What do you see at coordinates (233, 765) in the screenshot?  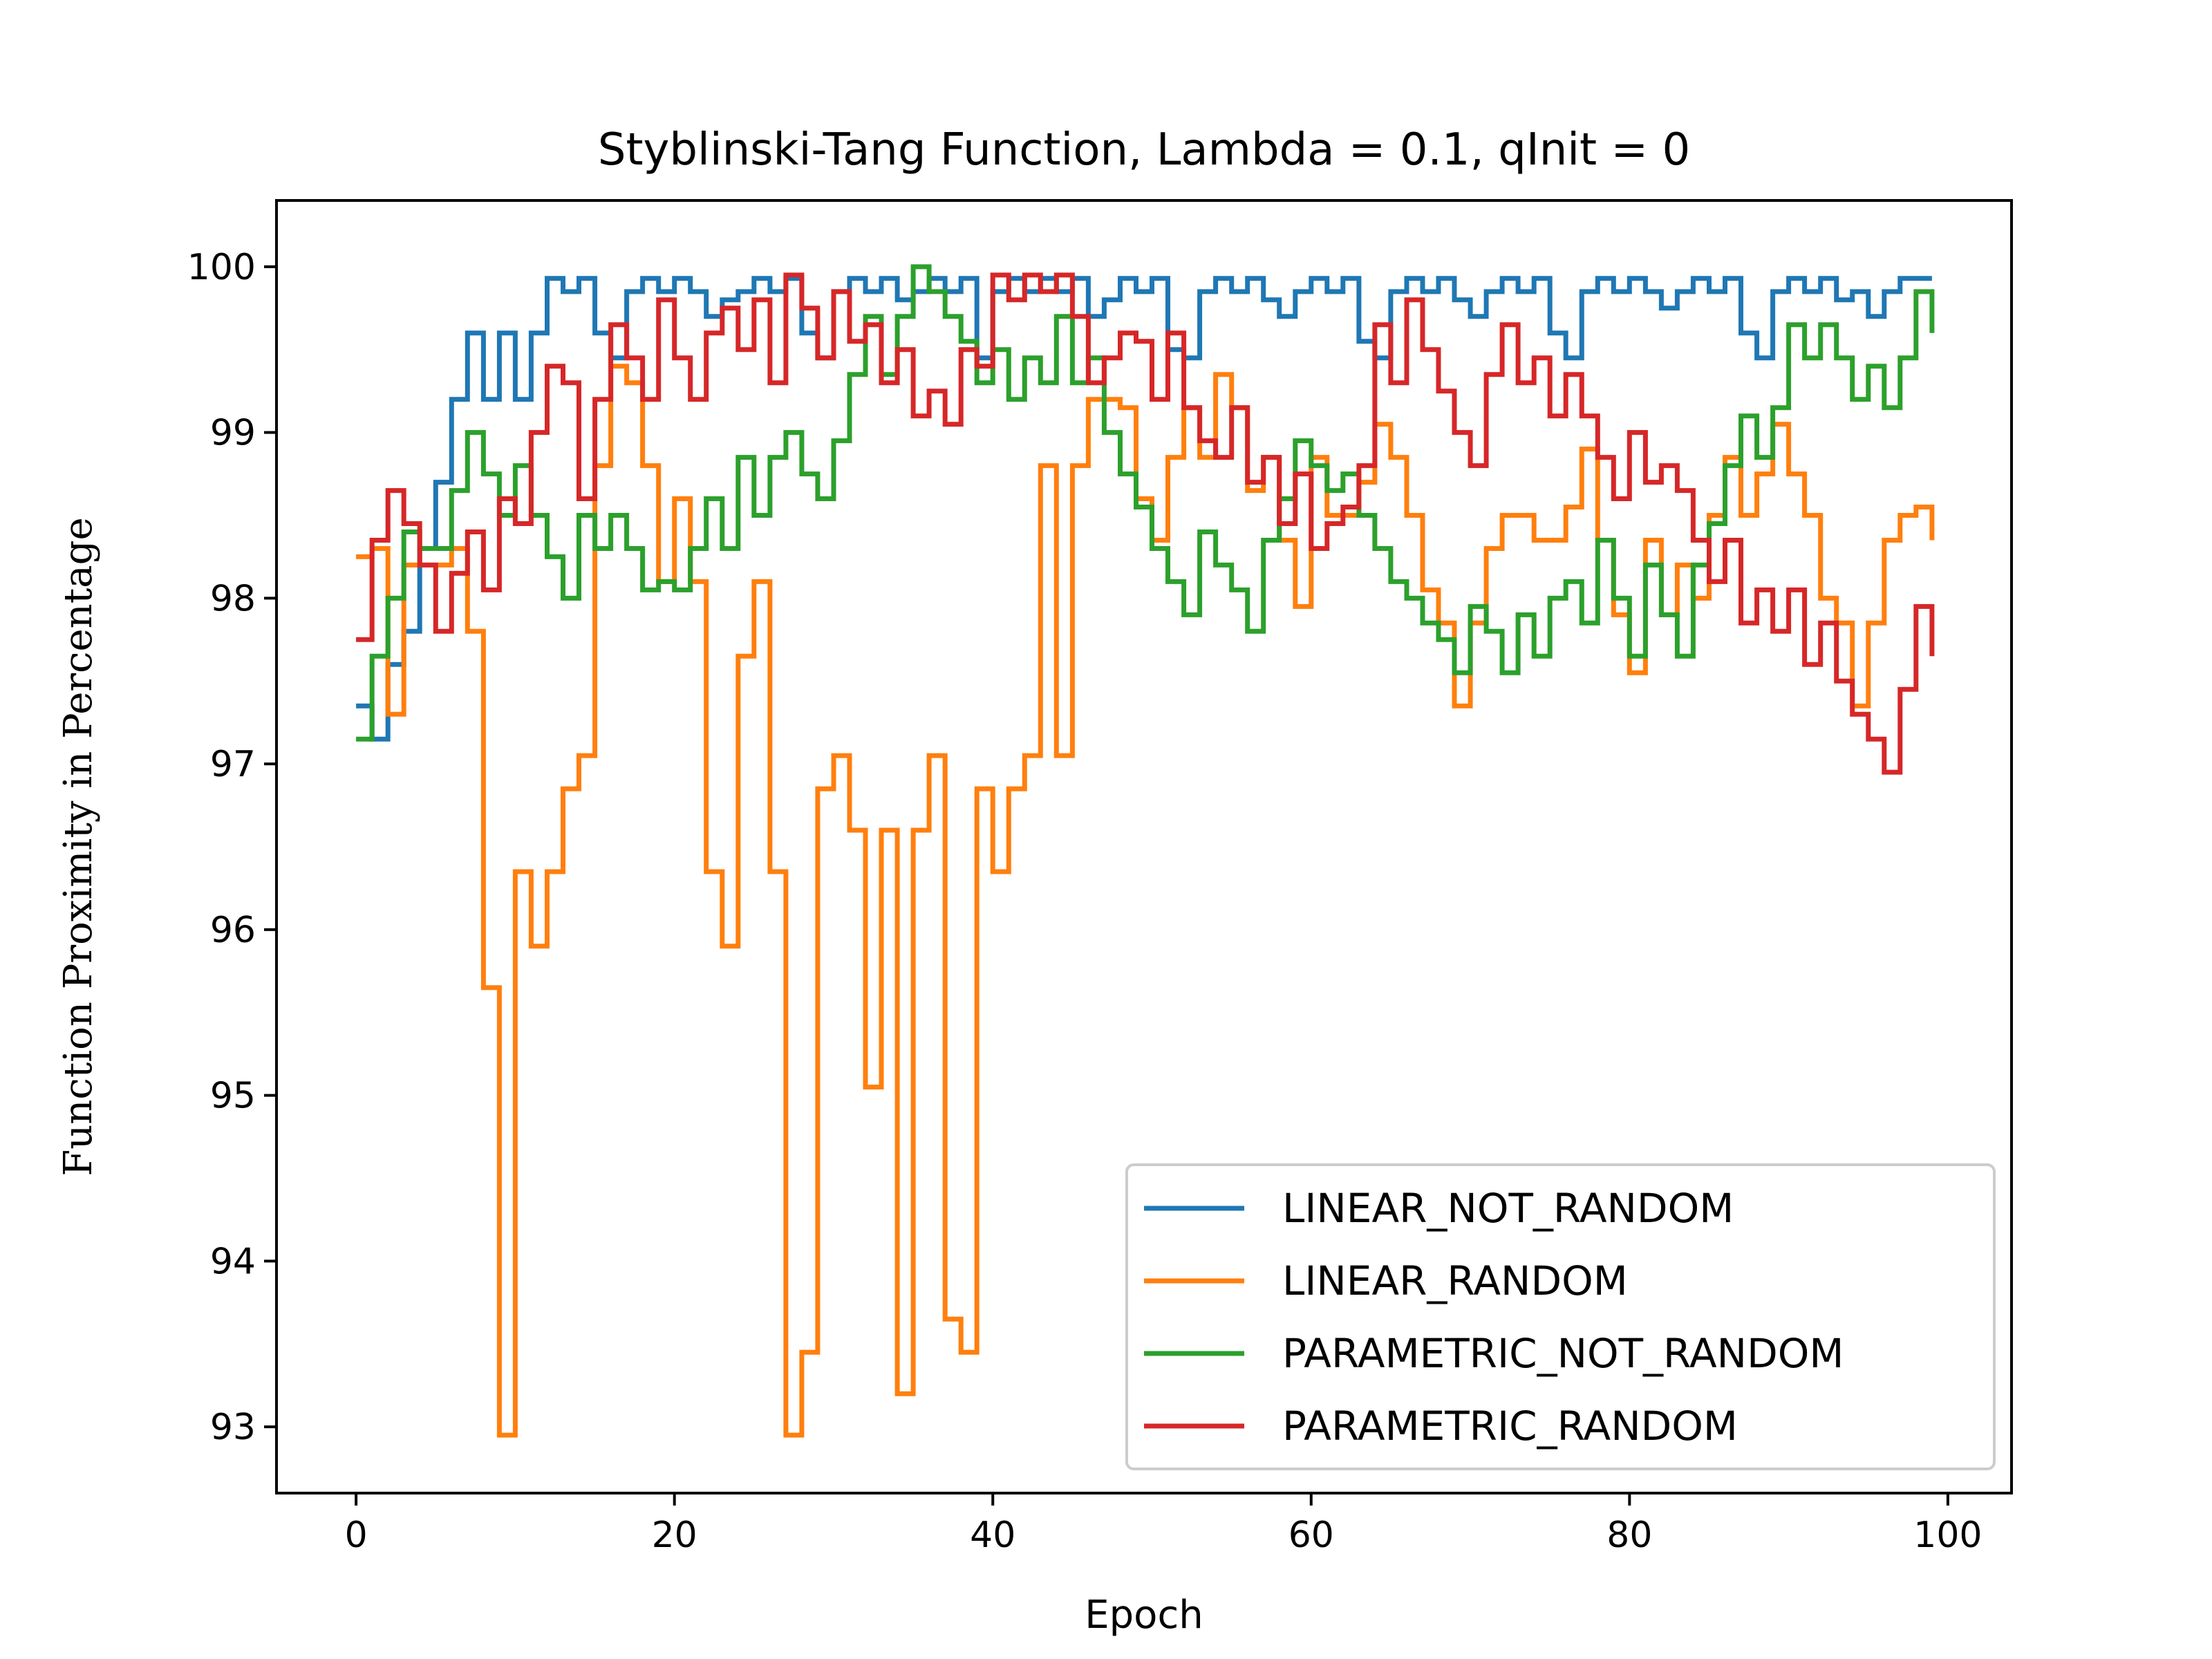 I see `y-tick-label: 97` at bounding box center [233, 765].